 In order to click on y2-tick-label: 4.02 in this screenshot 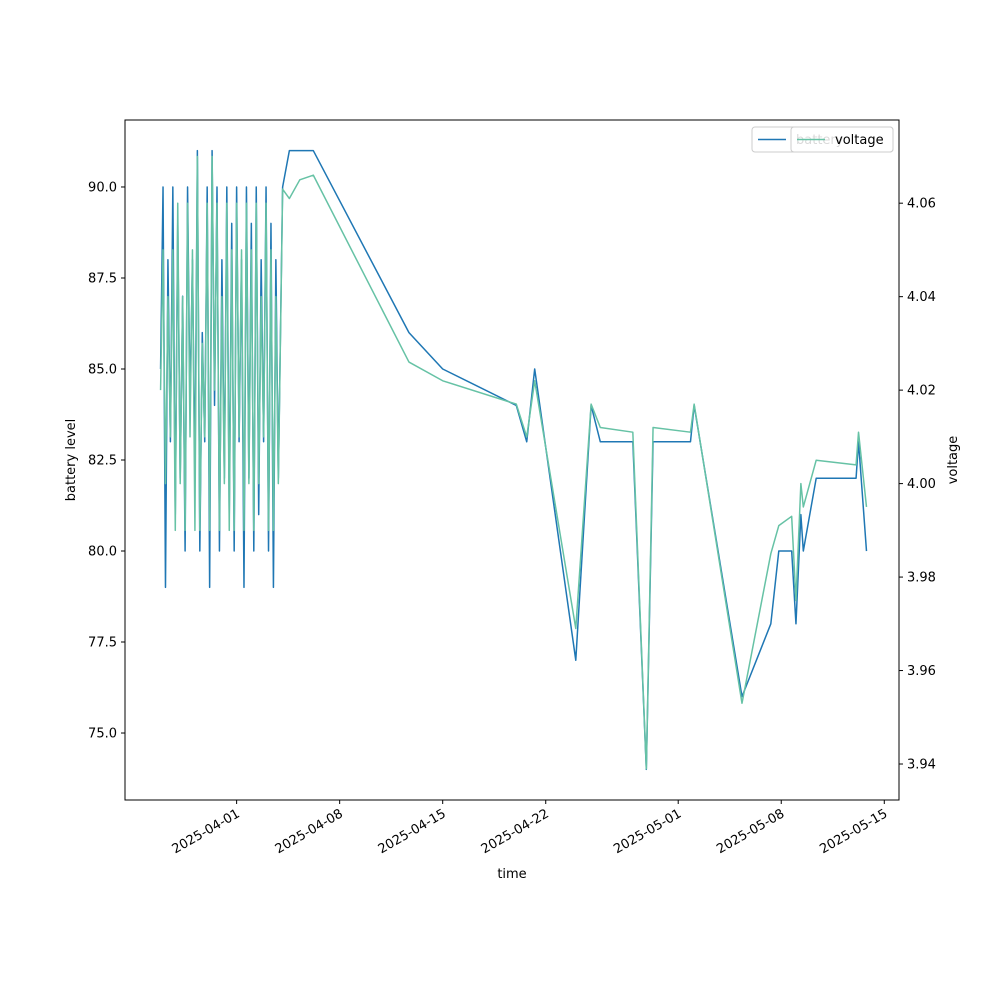, I will do `click(921, 391)`.